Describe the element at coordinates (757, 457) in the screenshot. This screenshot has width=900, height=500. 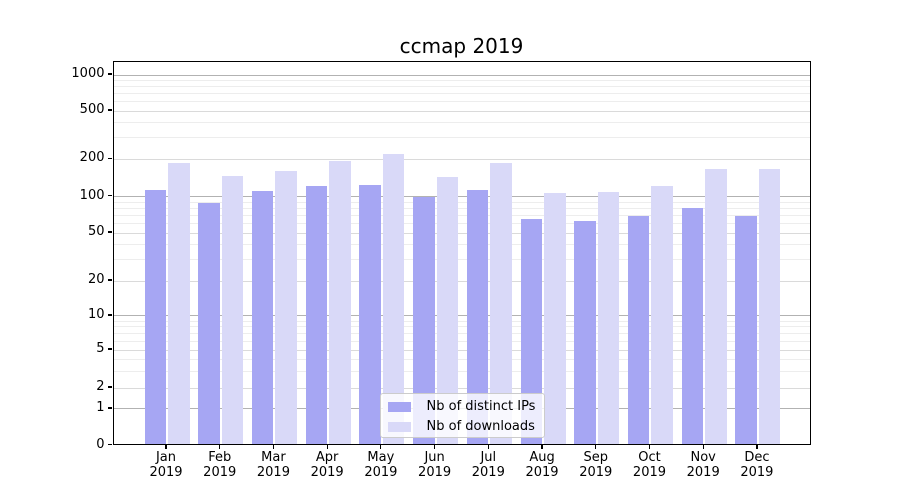
I see `x-tick-label-line: Dec` at that location.